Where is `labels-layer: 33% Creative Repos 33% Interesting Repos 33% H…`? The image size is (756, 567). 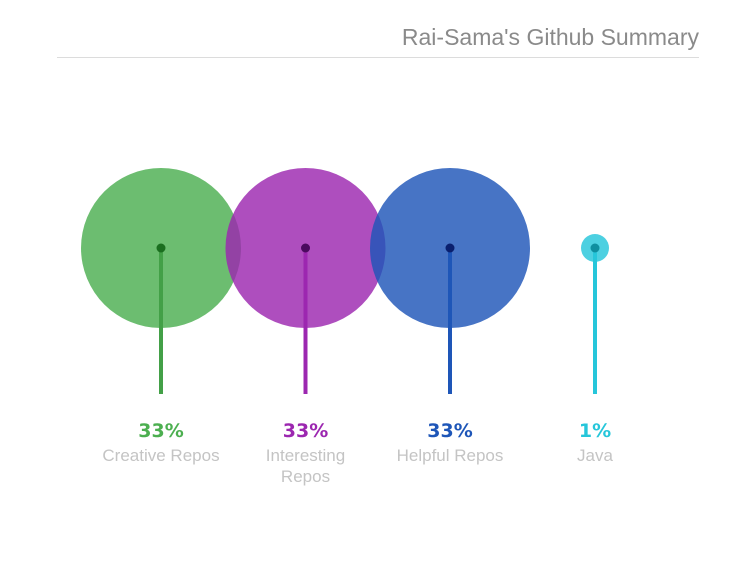 labels-layer: 33% Creative Repos 33% Interesting Repos 33% H… is located at coordinates (357, 453).